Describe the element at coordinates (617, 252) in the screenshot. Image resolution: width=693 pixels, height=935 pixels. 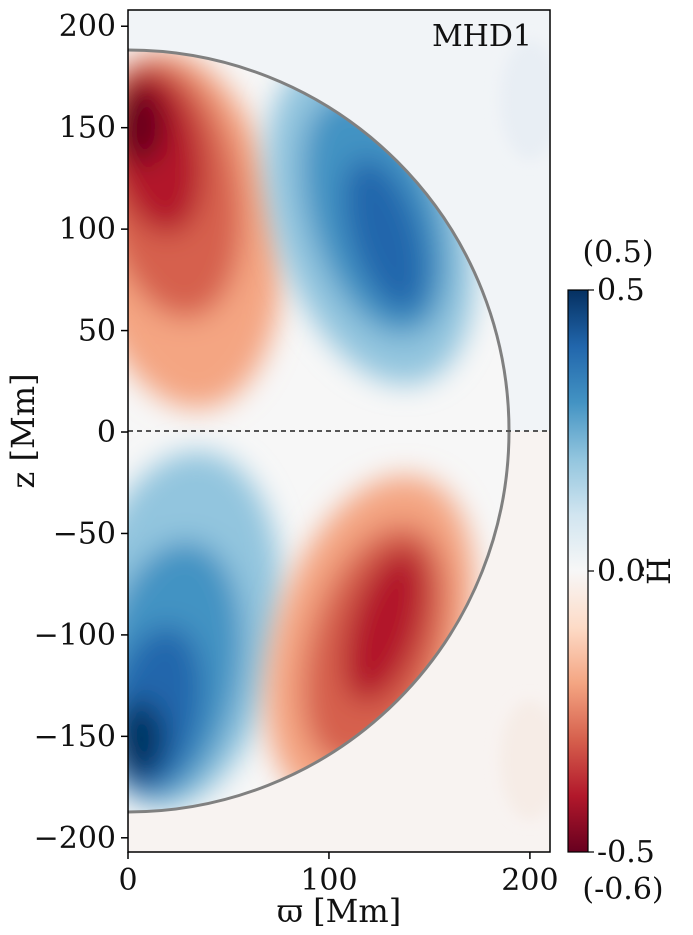
I see `colorbar-max-annotation: (0.5)` at that location.